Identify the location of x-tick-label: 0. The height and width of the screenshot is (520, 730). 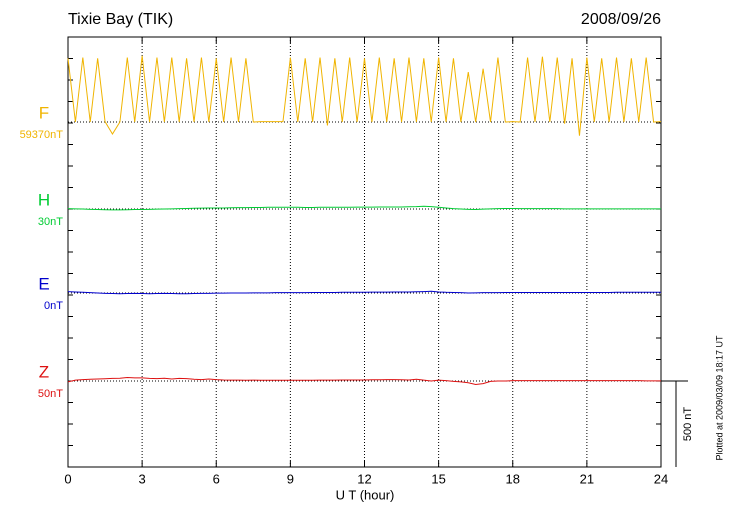
(67, 478).